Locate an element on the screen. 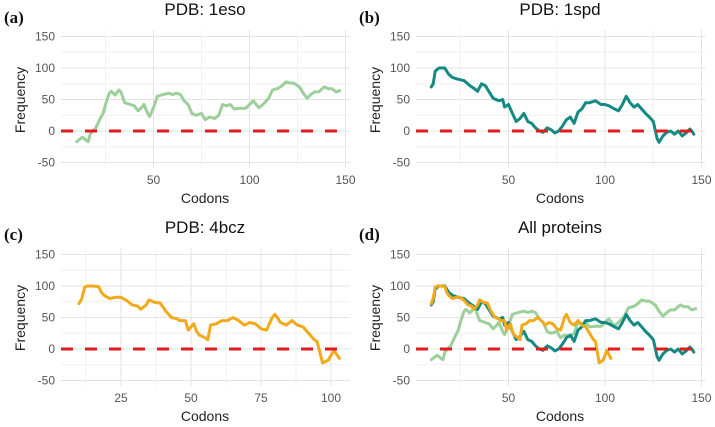 The width and height of the screenshot is (715, 427). panel-label: (b) is located at coordinates (369, 17).